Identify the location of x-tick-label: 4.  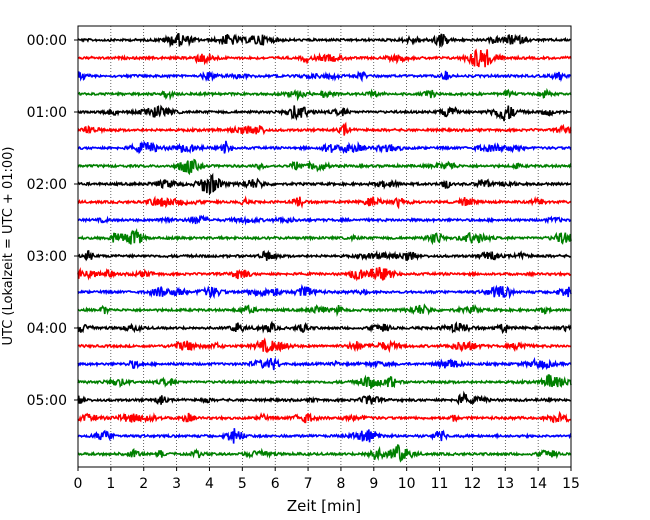
(209, 484).